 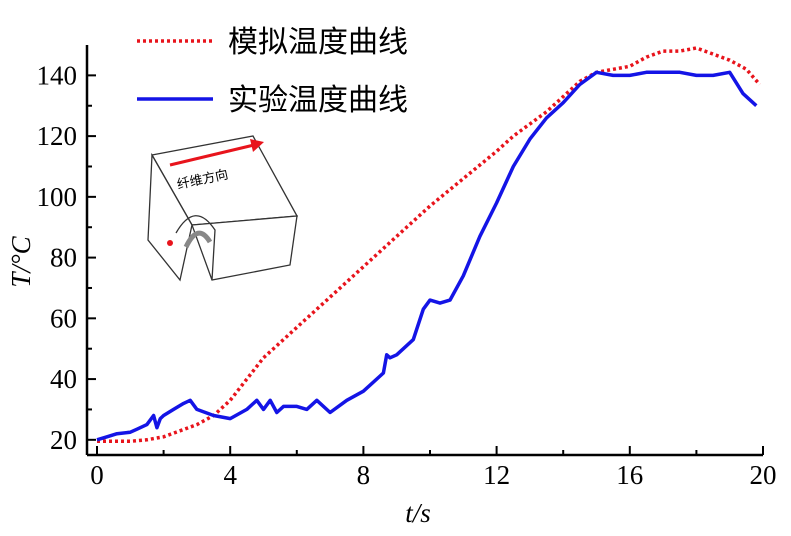 What do you see at coordinates (230, 475) in the screenshot?
I see `x-tick-label: 4` at bounding box center [230, 475].